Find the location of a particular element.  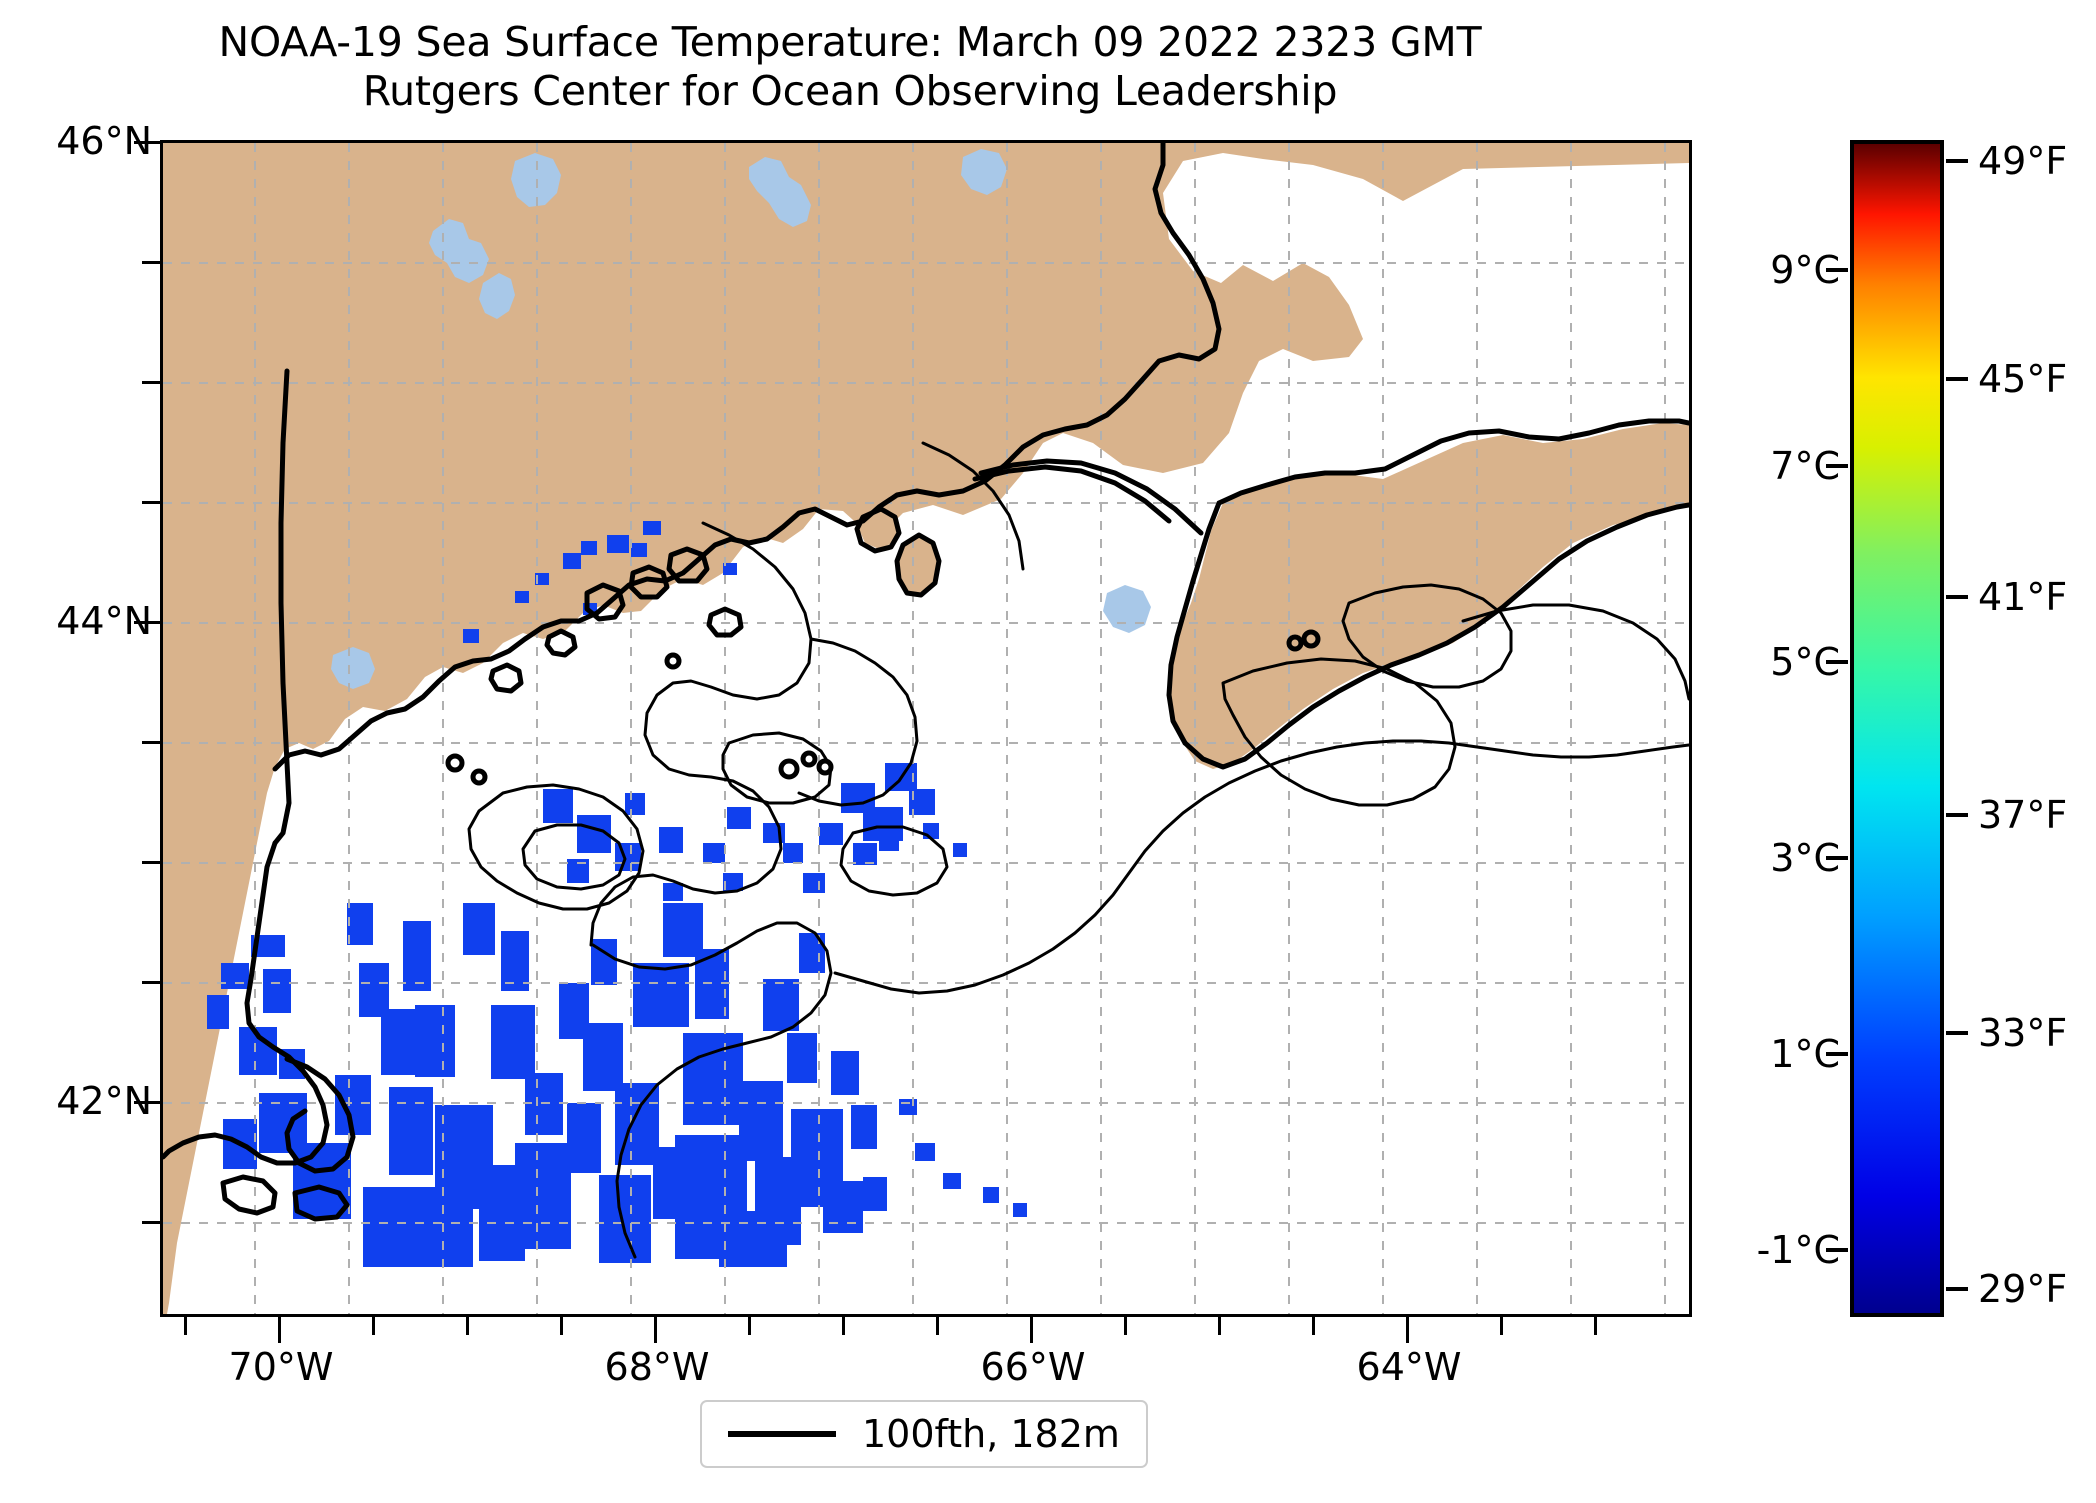

colorbar-gradient is located at coordinates (1897, 728).